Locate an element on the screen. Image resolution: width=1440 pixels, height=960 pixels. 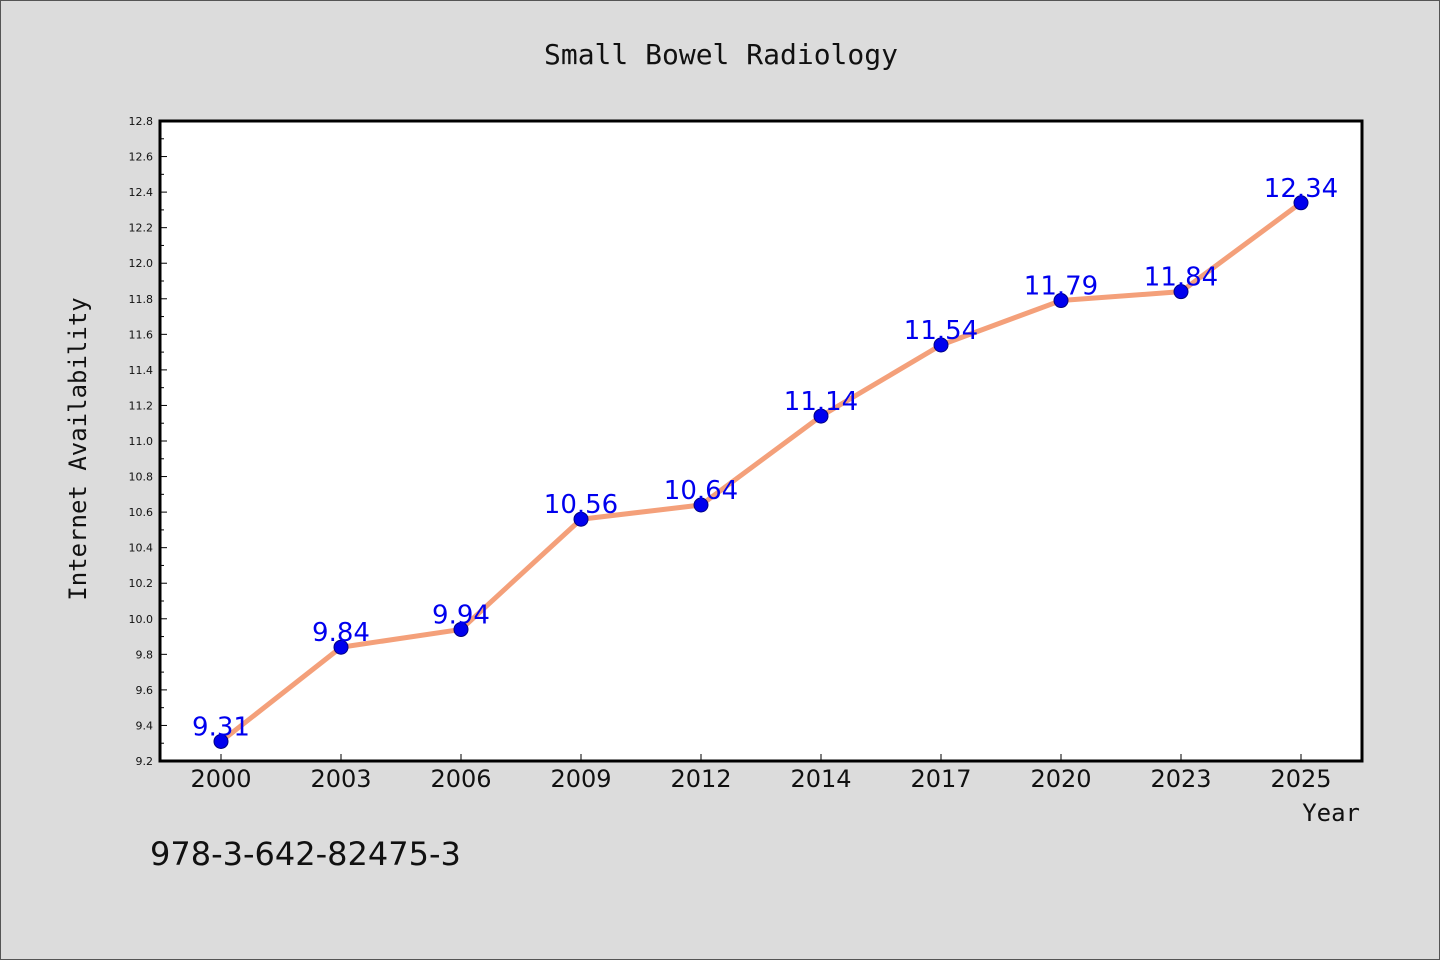
data-label: 9.31 is located at coordinates (221, 727).